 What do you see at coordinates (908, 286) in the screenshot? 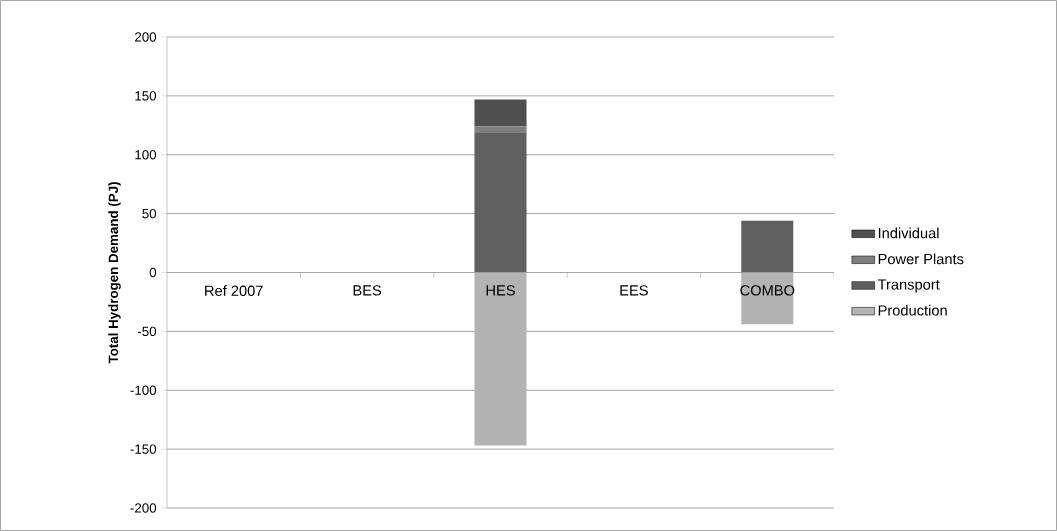
I see `legend-label: Transport` at bounding box center [908, 286].